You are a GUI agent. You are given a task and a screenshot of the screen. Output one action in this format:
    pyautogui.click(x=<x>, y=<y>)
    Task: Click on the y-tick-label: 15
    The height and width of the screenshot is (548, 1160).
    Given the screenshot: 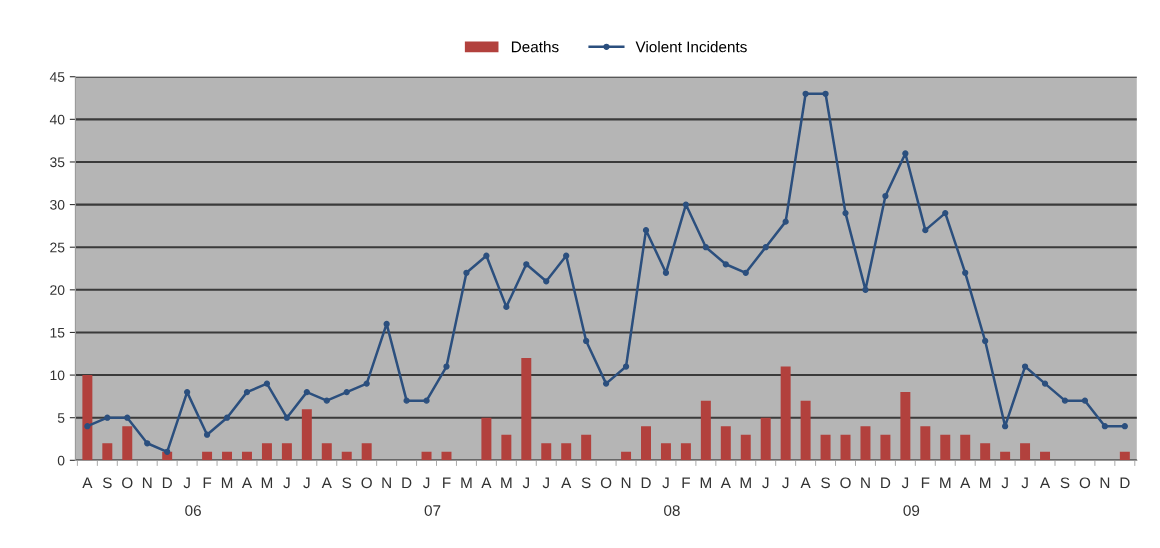 What is the action you would take?
    pyautogui.click(x=57, y=332)
    